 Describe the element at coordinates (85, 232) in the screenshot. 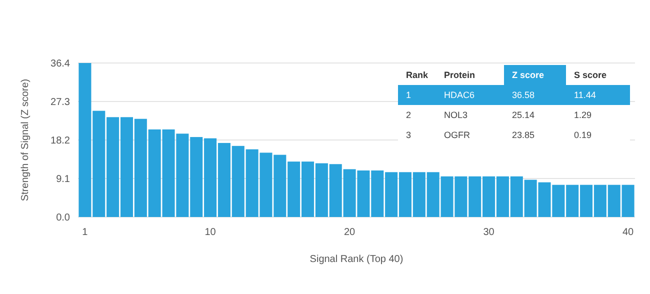

I see `x-tick-label: 1` at that location.